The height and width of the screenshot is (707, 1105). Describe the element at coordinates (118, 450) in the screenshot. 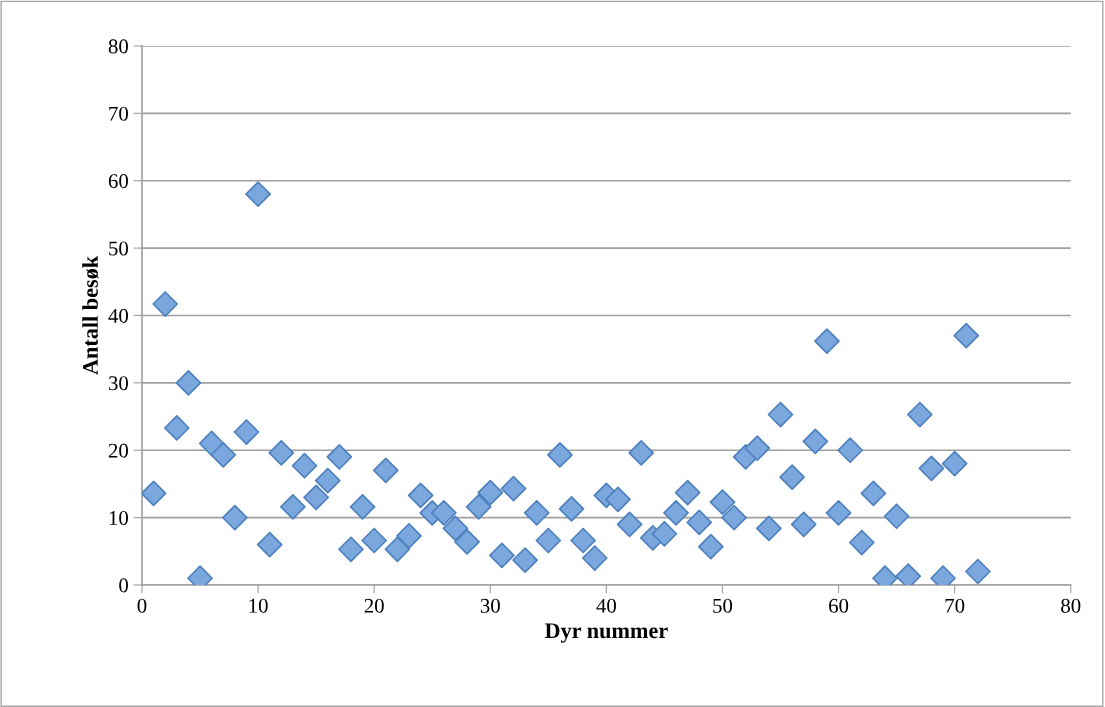

I see `y-tick-label: 20` at that location.